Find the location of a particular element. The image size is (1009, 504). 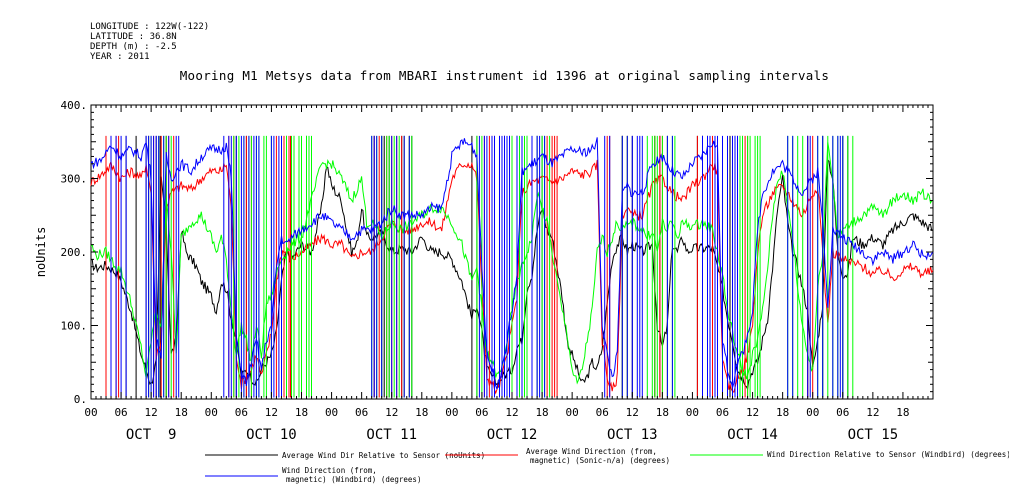

latitude-label: LATITUDE : 36.8N is located at coordinates (133, 37).